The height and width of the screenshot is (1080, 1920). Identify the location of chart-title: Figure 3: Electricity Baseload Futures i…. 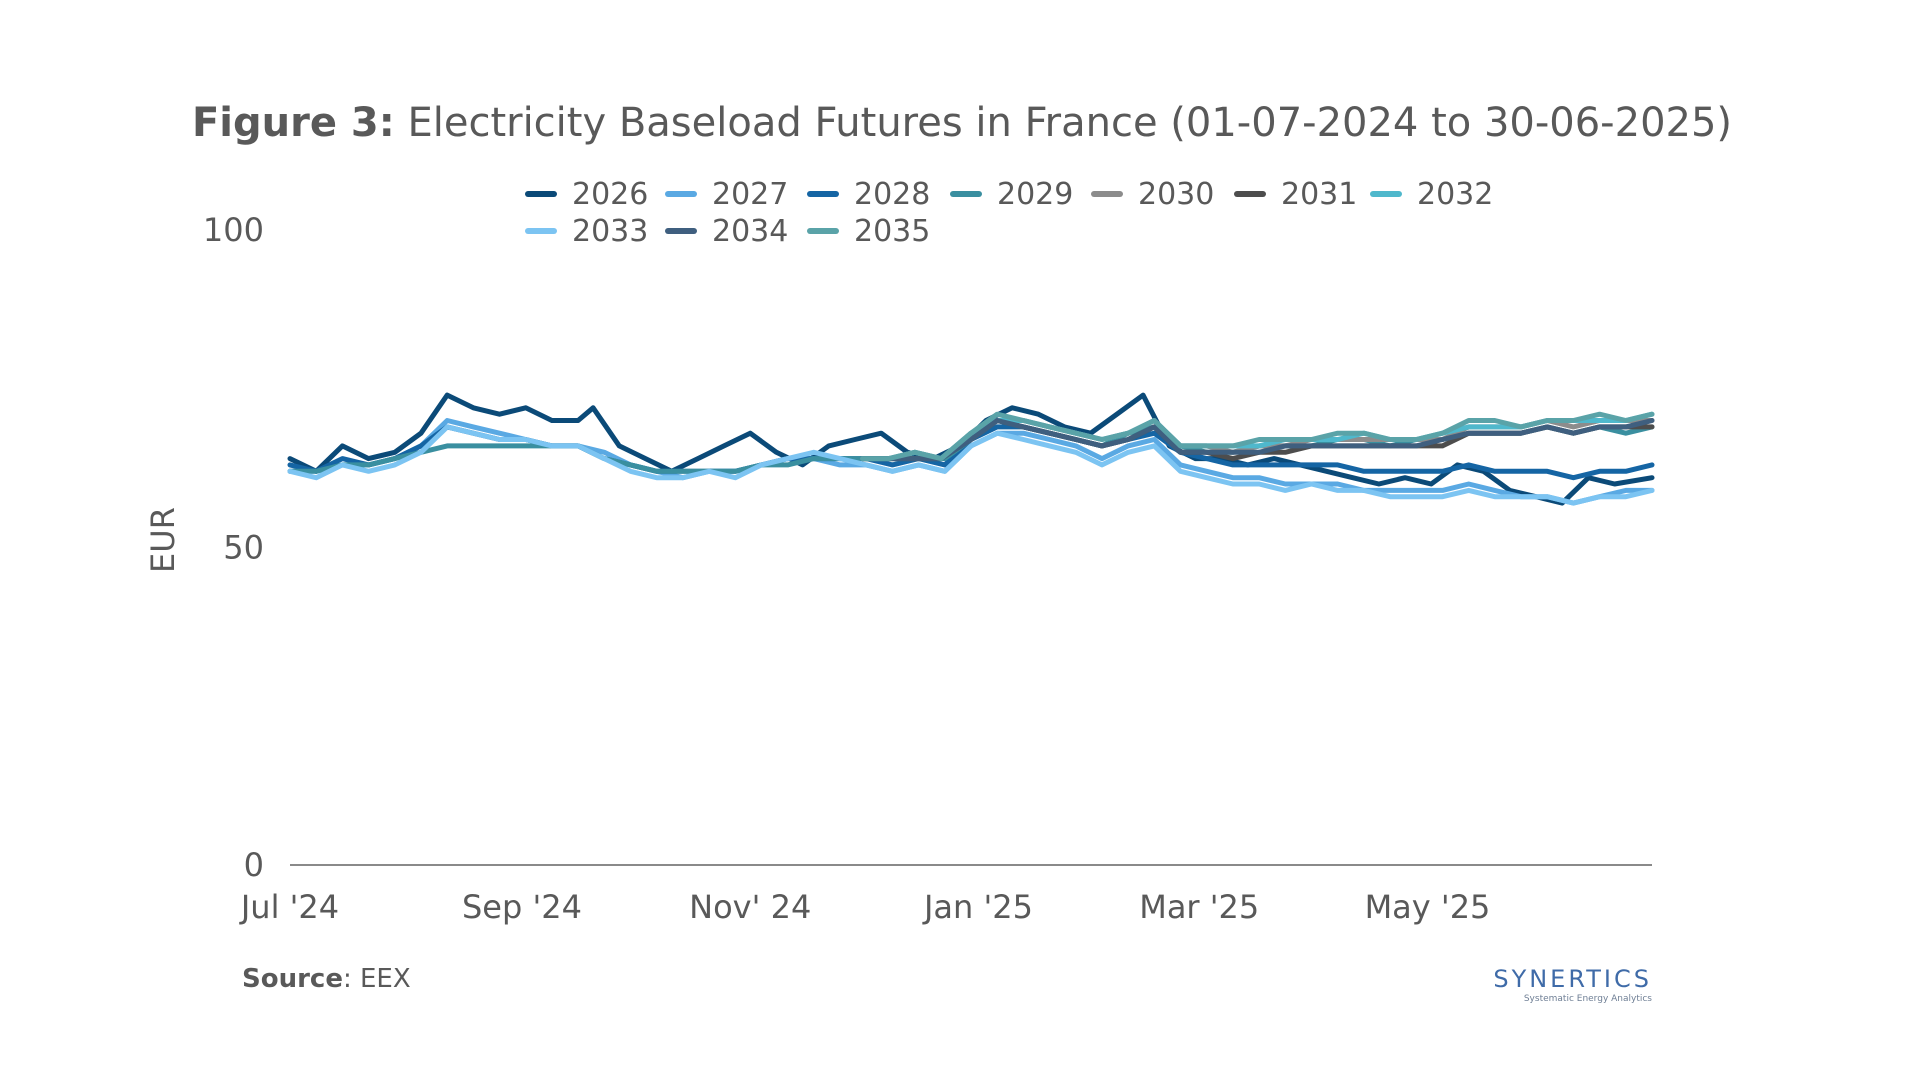
(962, 123).